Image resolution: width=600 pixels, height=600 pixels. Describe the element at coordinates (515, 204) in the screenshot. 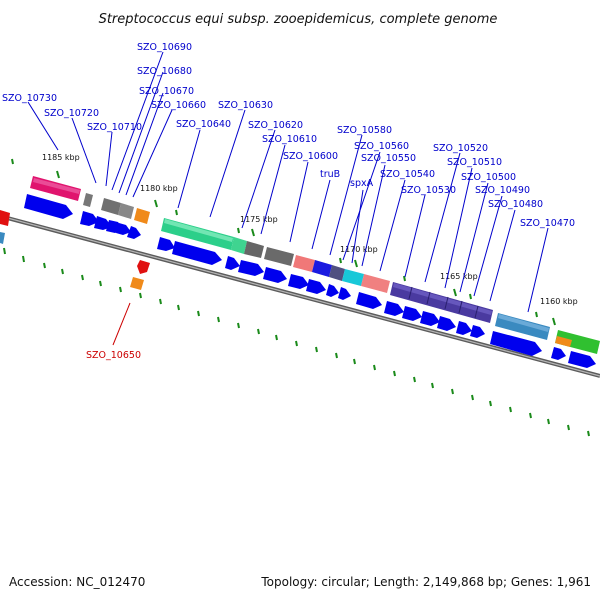

I see `gene-label-SZO_10480: SZO_10480` at that location.